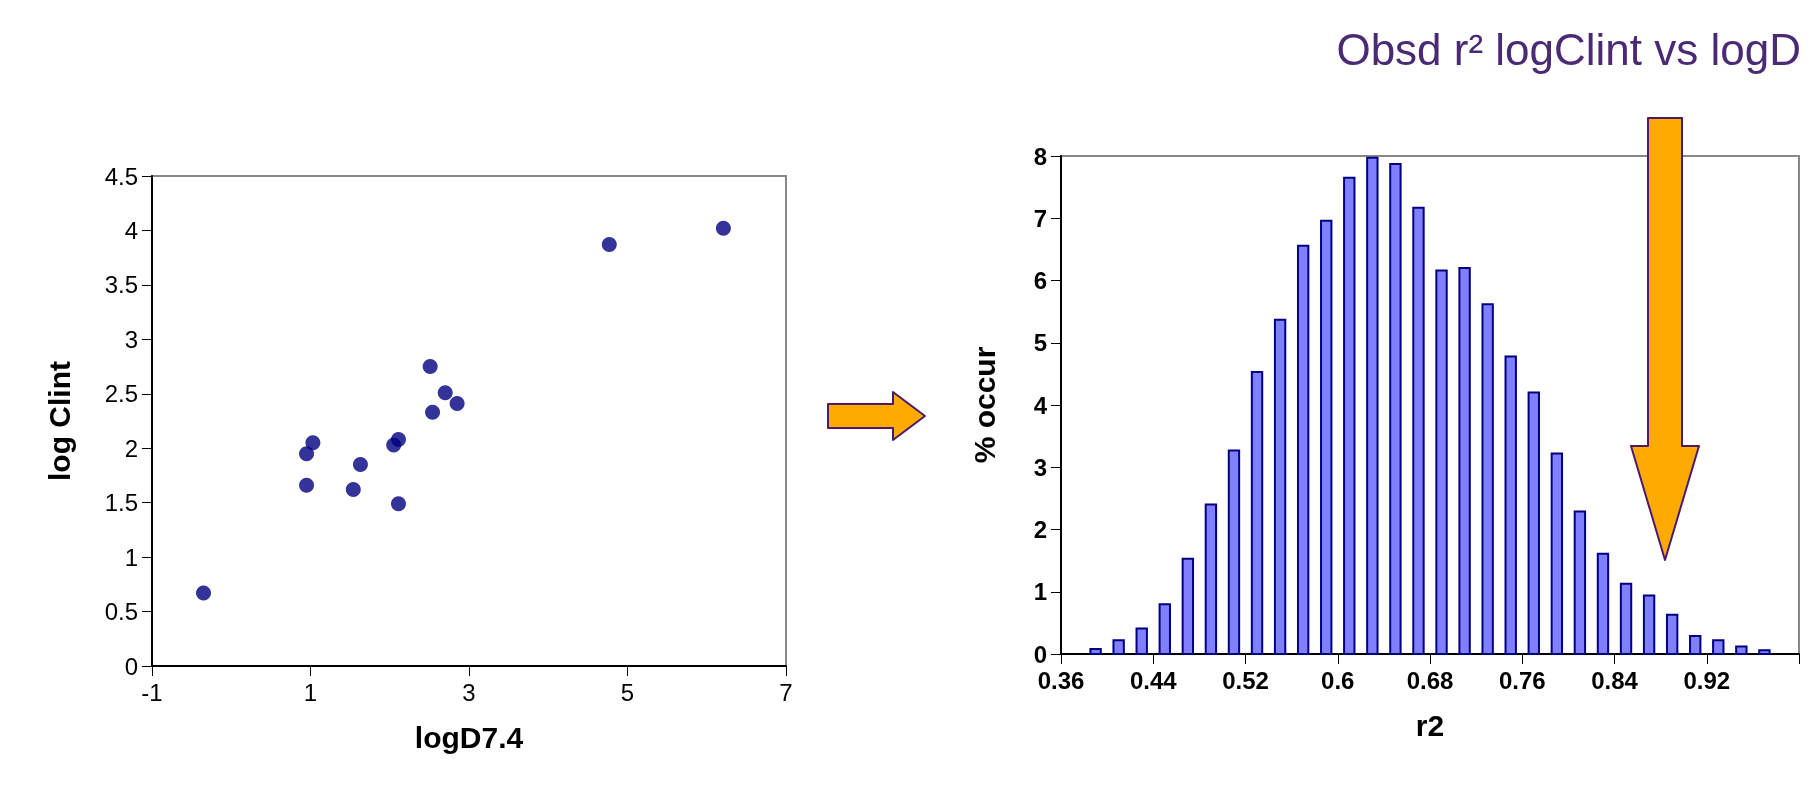  What do you see at coordinates (1430, 680) in the screenshot?
I see `x-tick-label: 0.68` at bounding box center [1430, 680].